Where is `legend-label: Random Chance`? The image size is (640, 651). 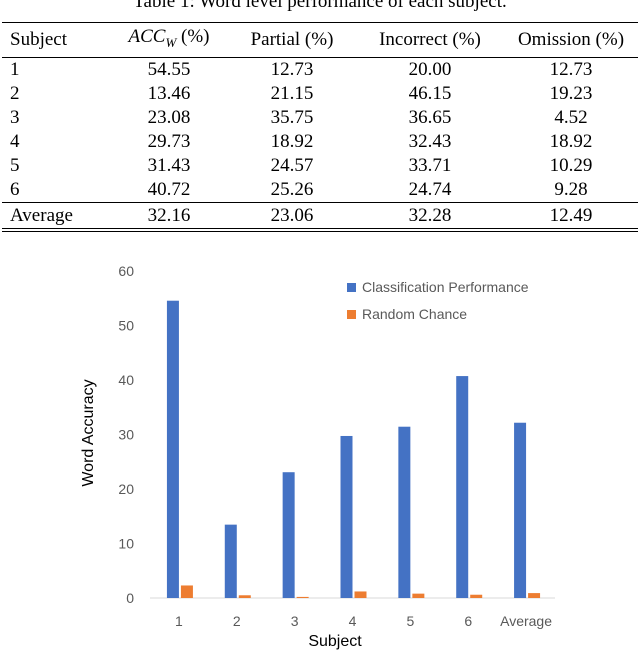 legend-label: Random Chance is located at coordinates (414, 314).